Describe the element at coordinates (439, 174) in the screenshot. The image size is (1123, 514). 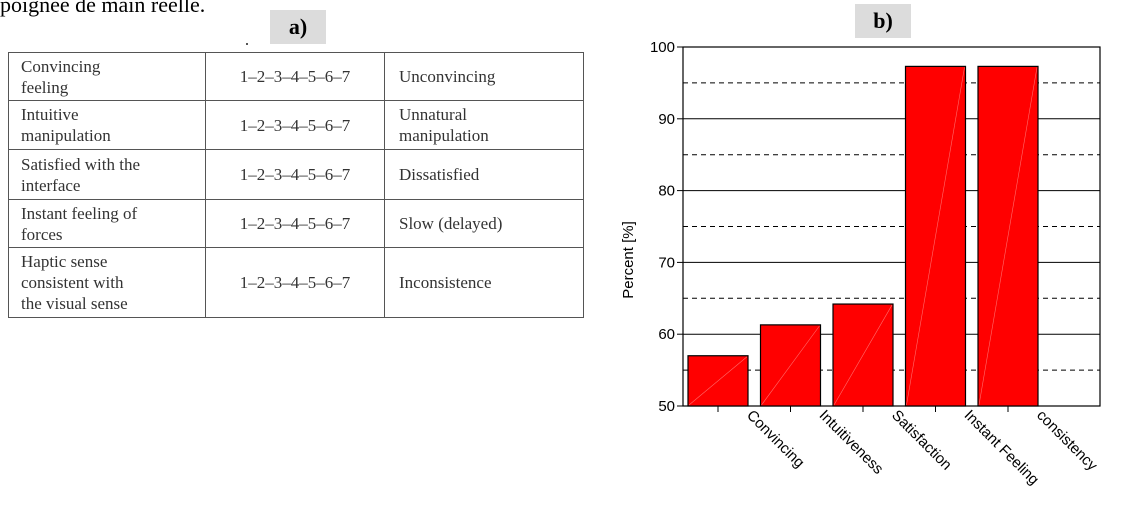
I see `negative-pole-cell-line: Dissatisfied` at that location.